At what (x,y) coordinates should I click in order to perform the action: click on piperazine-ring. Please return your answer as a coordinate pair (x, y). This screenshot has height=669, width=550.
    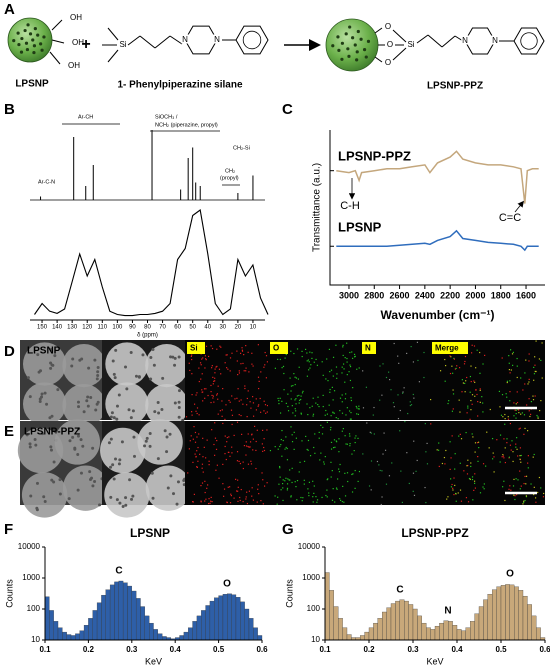
    Looking at the image, I should click on (201, 40).